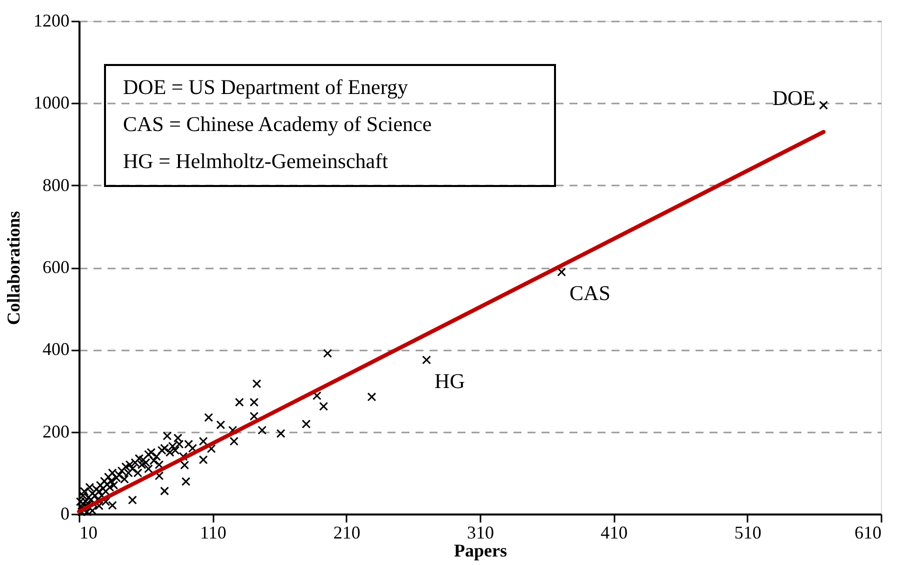 The width and height of the screenshot is (902, 565). Describe the element at coordinates (868, 532) in the screenshot. I see `x-tick-label: 610` at that location.